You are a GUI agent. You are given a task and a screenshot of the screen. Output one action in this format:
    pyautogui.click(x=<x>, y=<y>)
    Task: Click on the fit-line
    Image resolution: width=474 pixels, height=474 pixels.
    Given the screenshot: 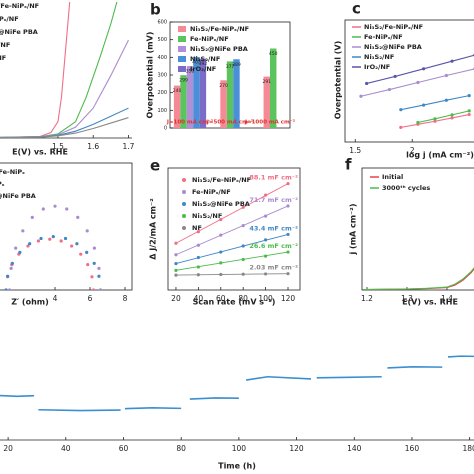 What is the action you would take?
    pyautogui.click(x=232, y=261)
    